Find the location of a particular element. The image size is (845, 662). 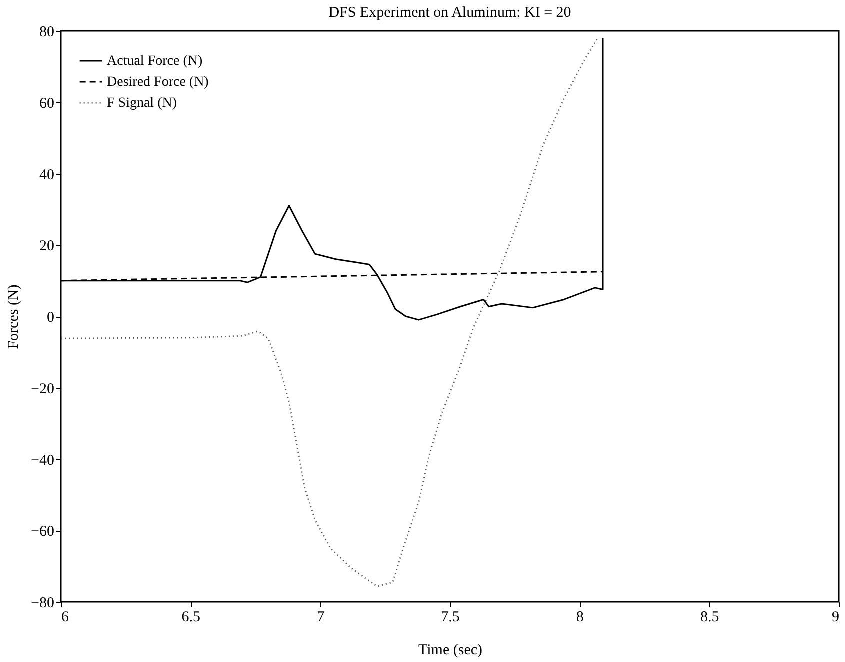

x-tick-label: 7.5 is located at coordinates (450, 618).